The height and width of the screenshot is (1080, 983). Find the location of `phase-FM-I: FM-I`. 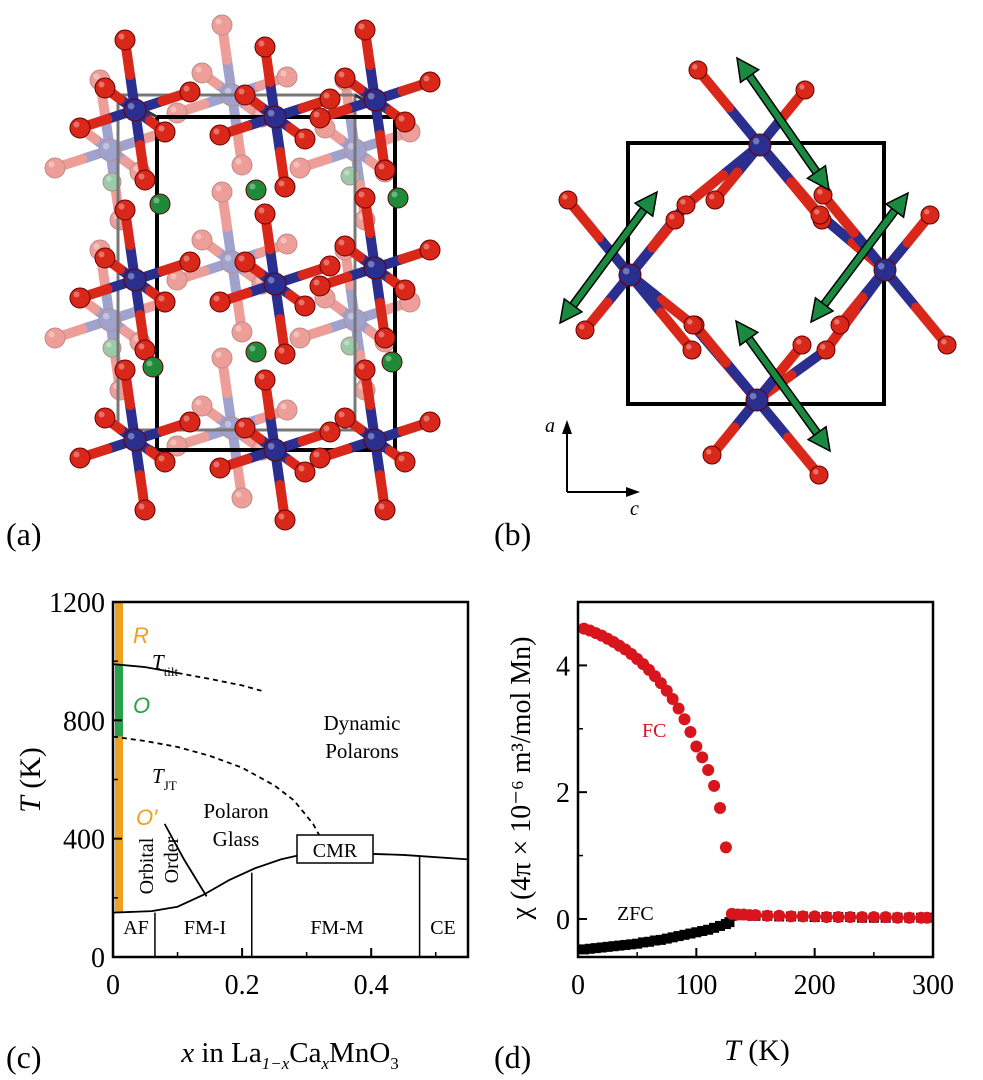

phase-FM-I: FM-I is located at coordinates (205, 928).